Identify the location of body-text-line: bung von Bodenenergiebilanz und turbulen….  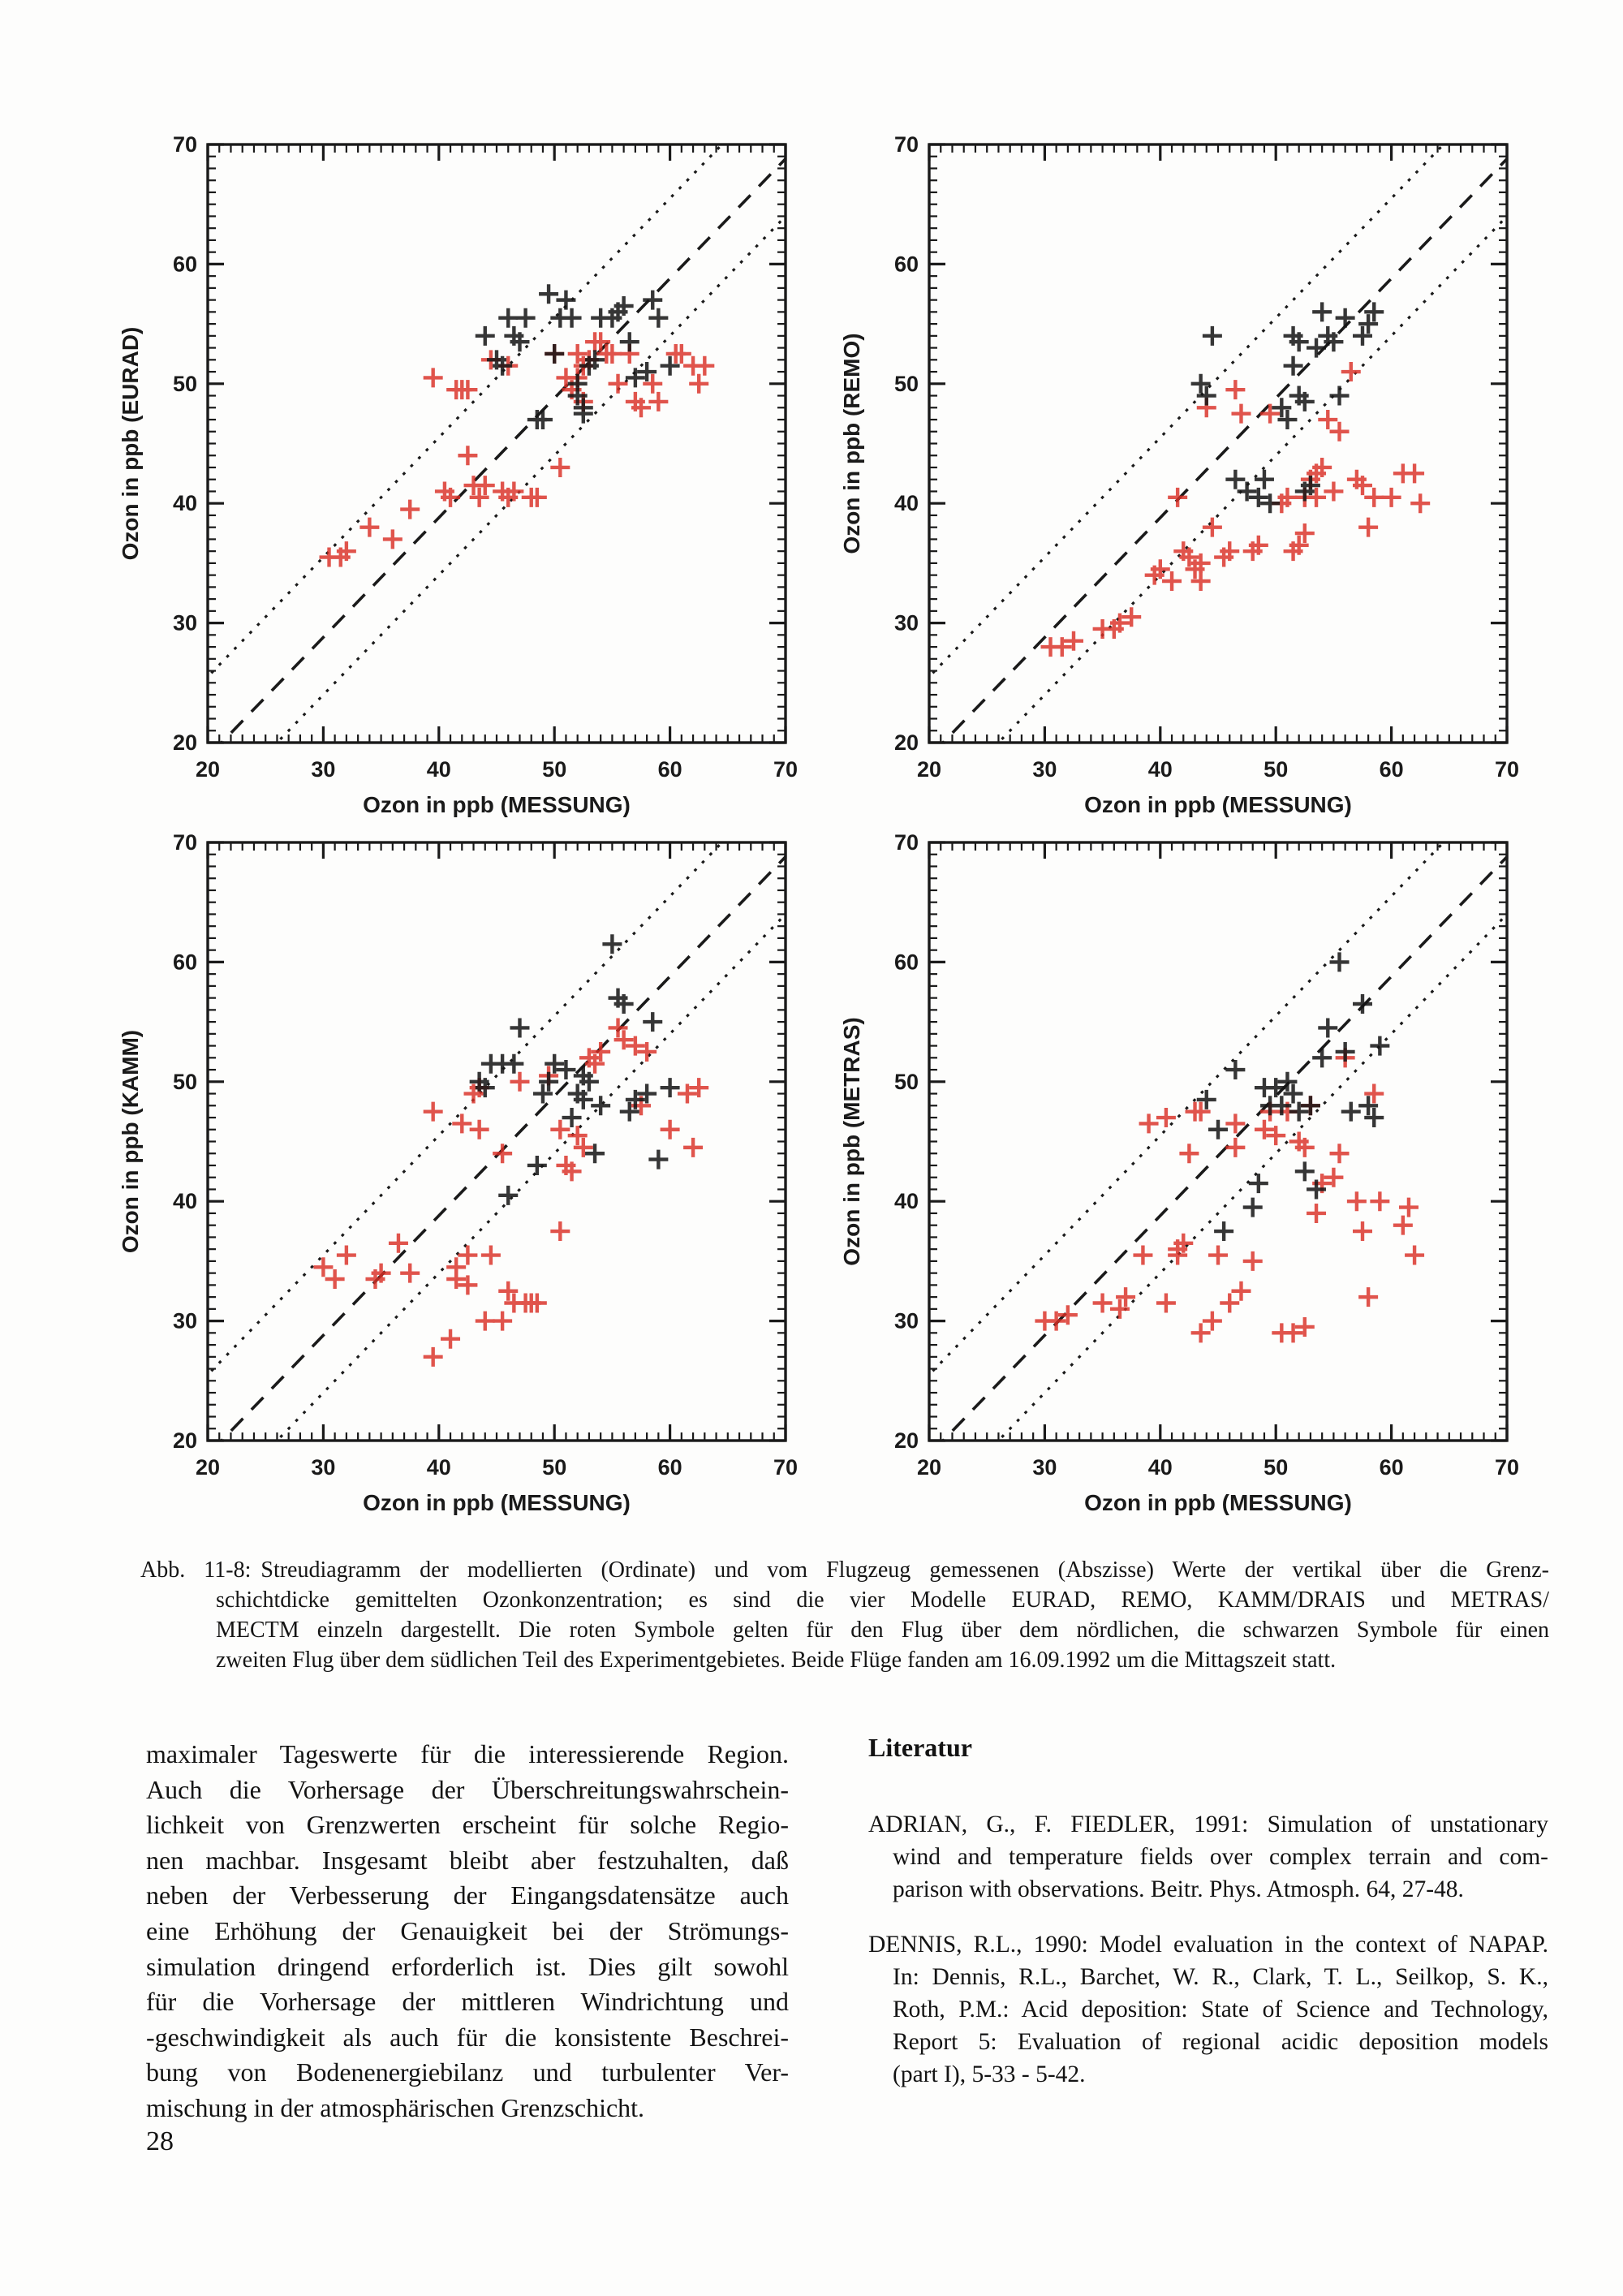
(467, 2072).